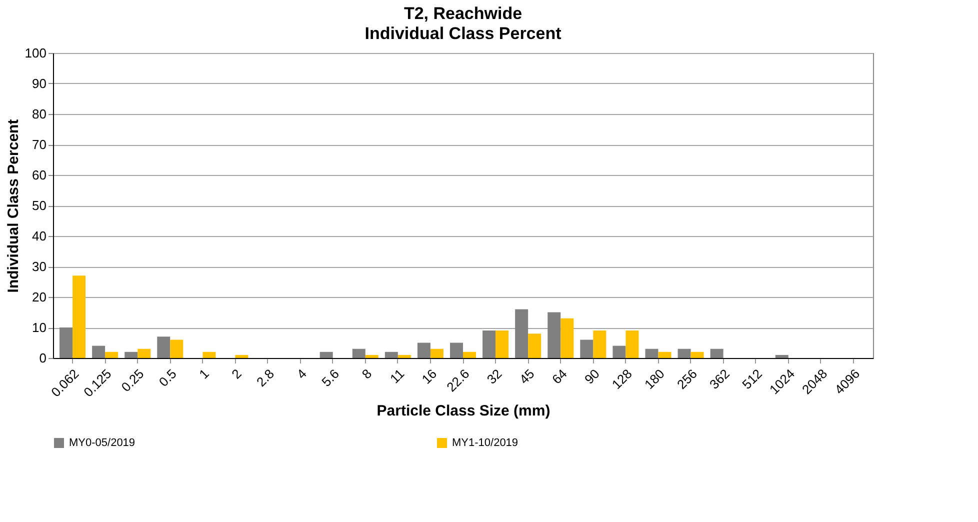  Describe the element at coordinates (592, 376) in the screenshot. I see `x-tick-label: 90` at that location.